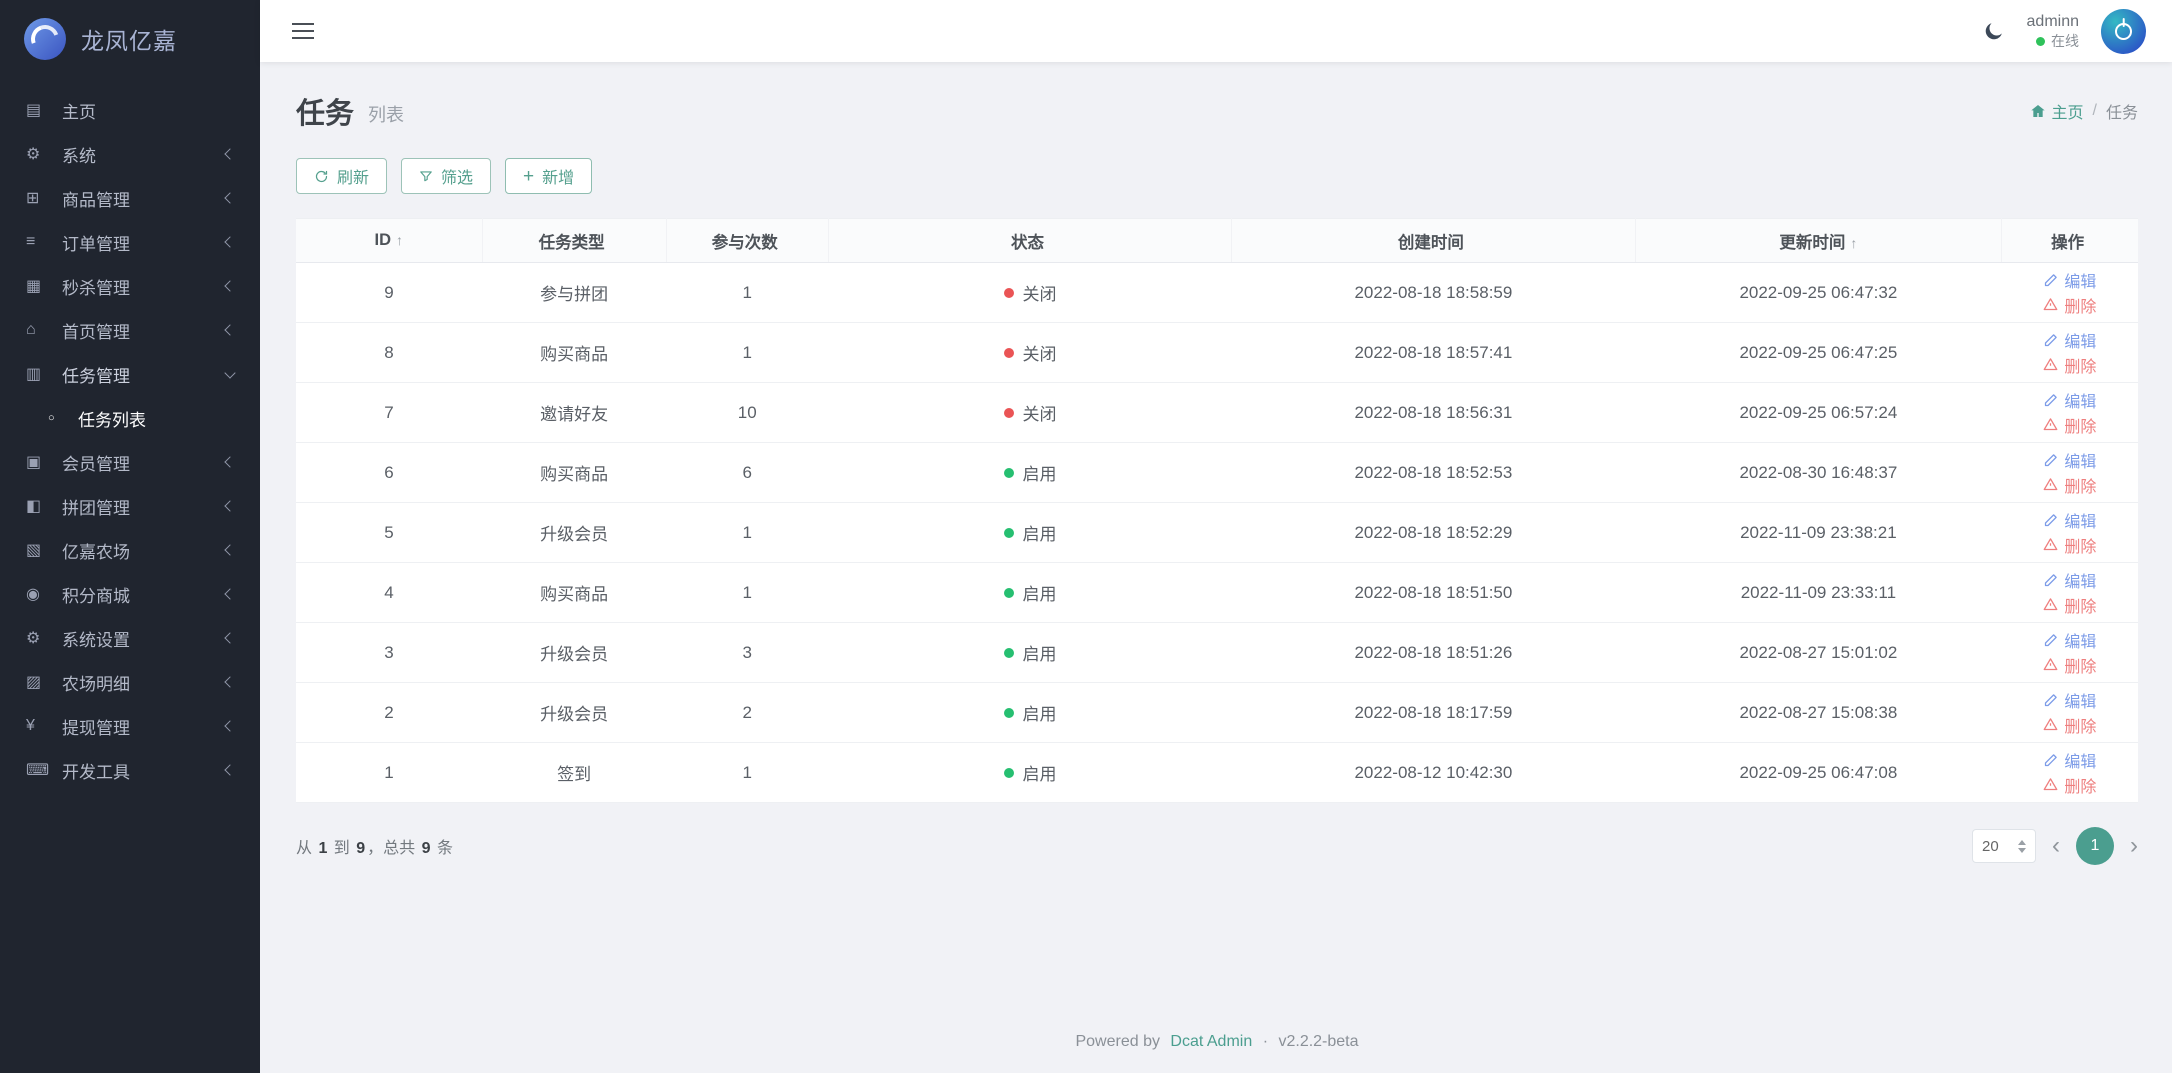 Image resolution: width=2172 pixels, height=1073 pixels. I want to click on dark-mode-toggle, so click(1994, 31).